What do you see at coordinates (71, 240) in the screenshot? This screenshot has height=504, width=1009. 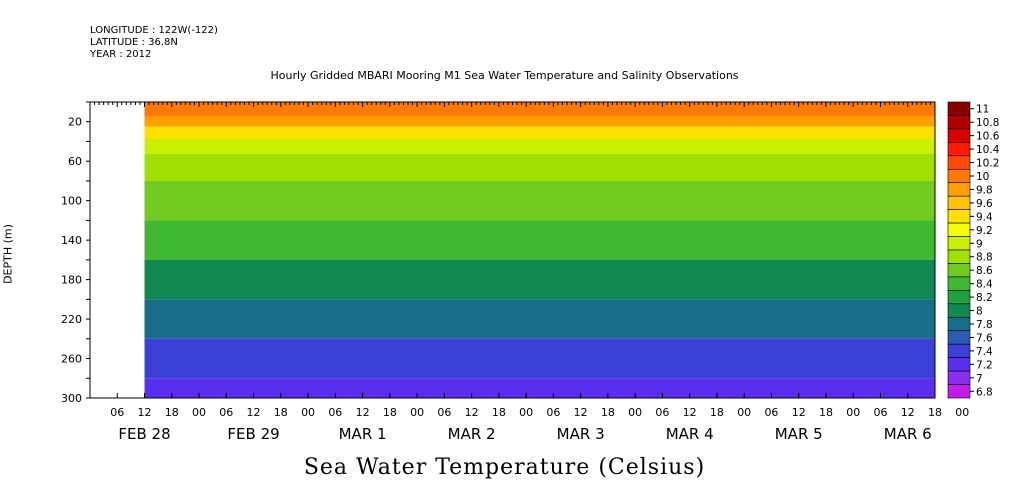 I see `y-tick-label: 140` at bounding box center [71, 240].